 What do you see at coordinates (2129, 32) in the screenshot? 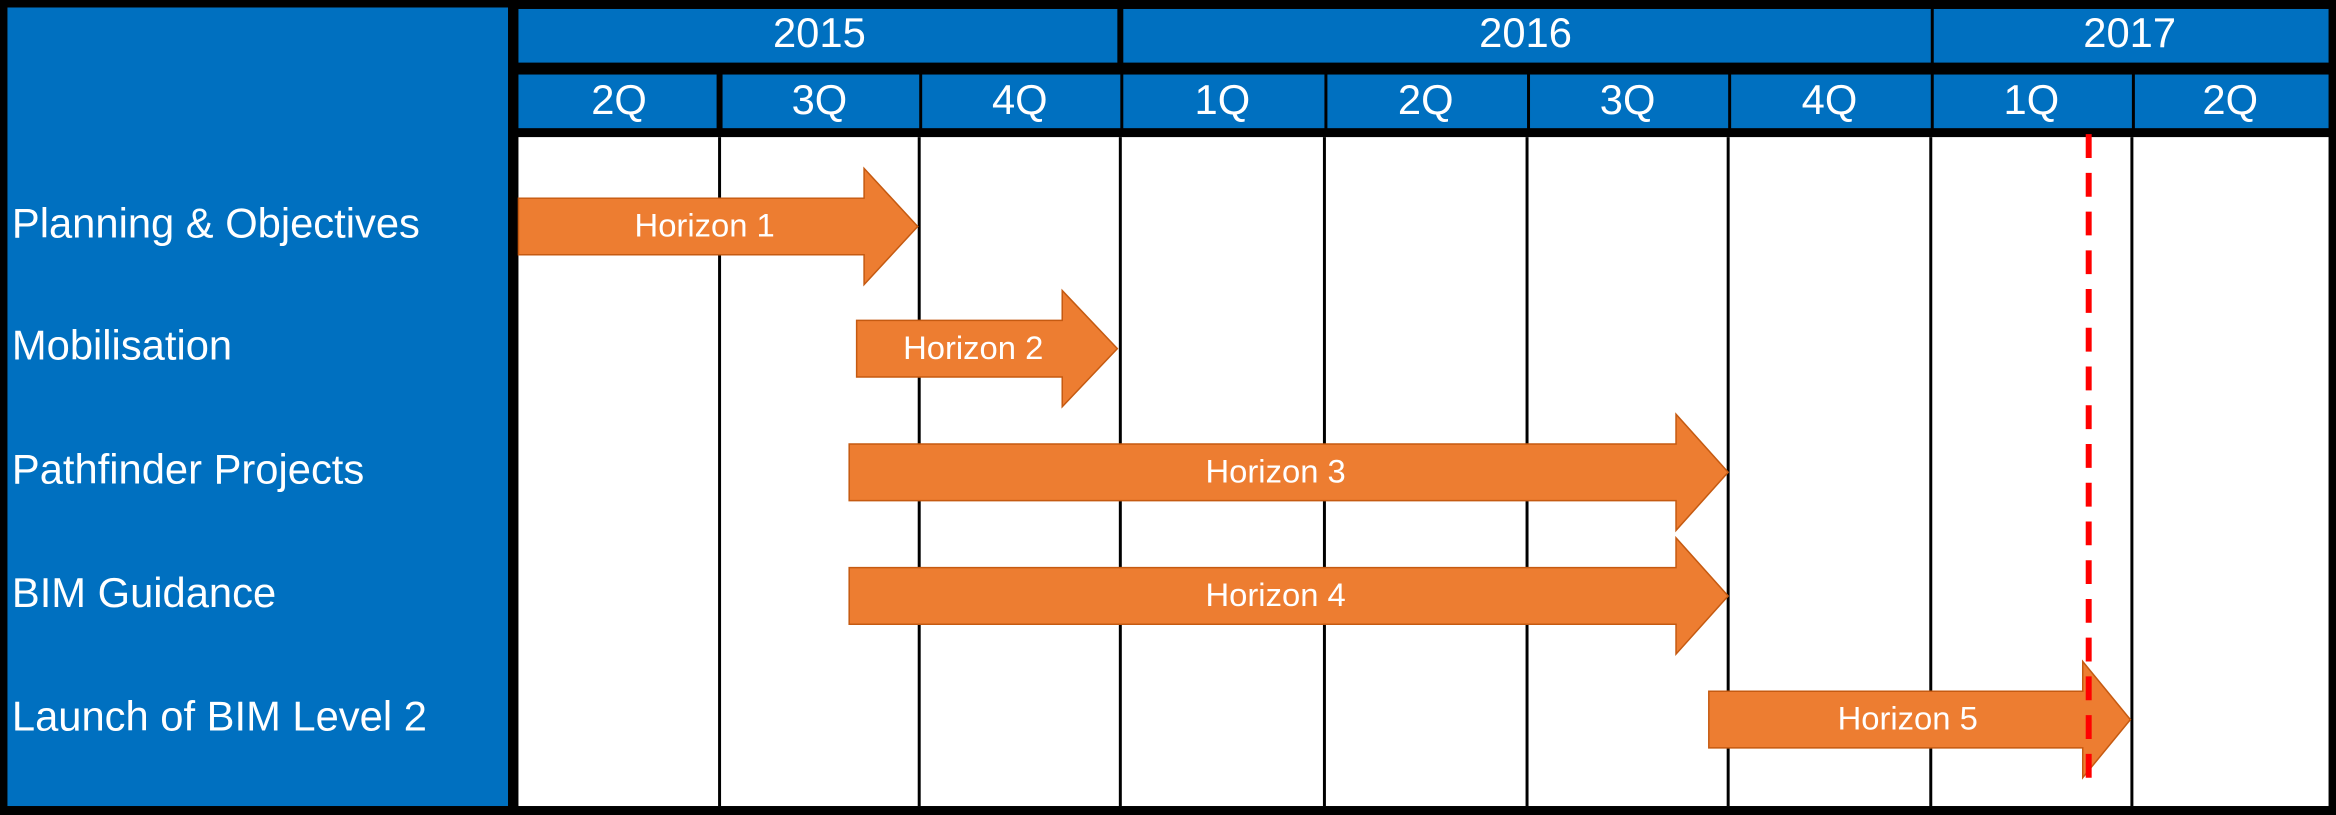
I see `year-label: 2017` at bounding box center [2129, 32].